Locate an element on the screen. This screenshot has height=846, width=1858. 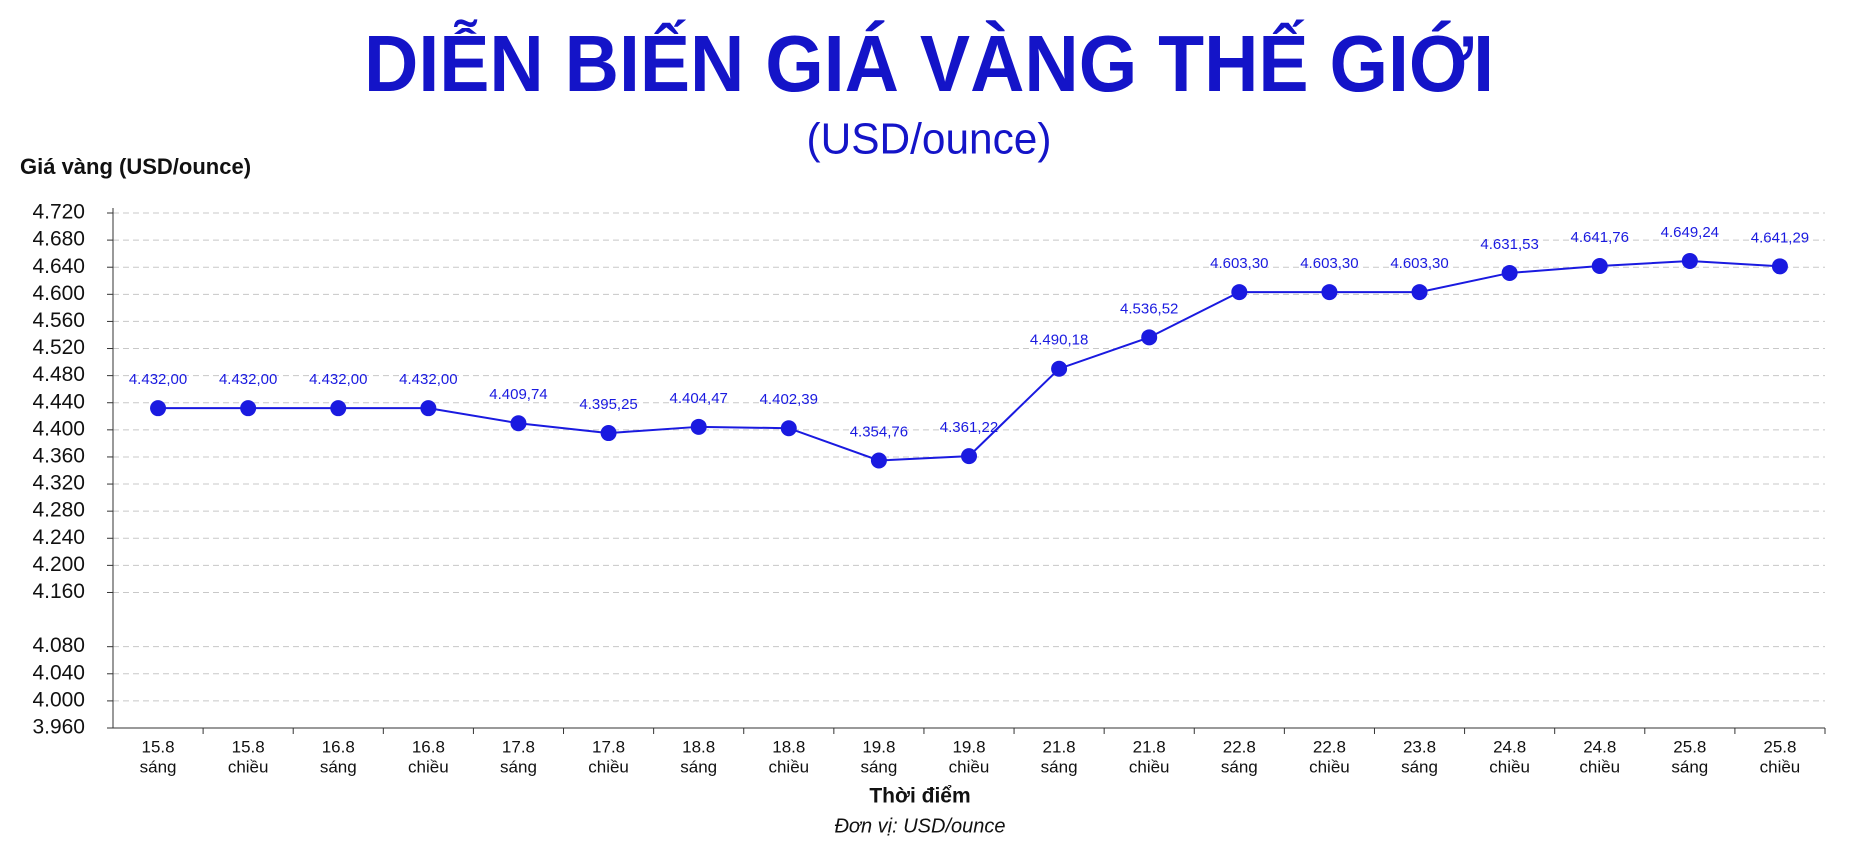
y-tick-label: 4.280 is located at coordinates (58, 510).